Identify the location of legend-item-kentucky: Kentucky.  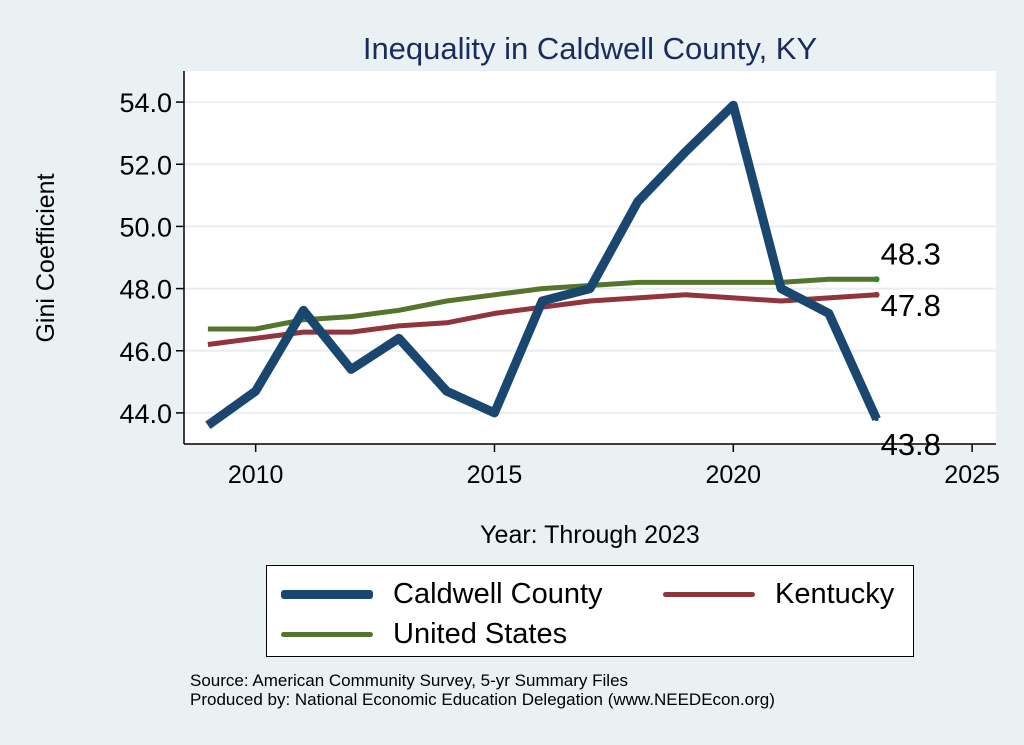
(778, 594).